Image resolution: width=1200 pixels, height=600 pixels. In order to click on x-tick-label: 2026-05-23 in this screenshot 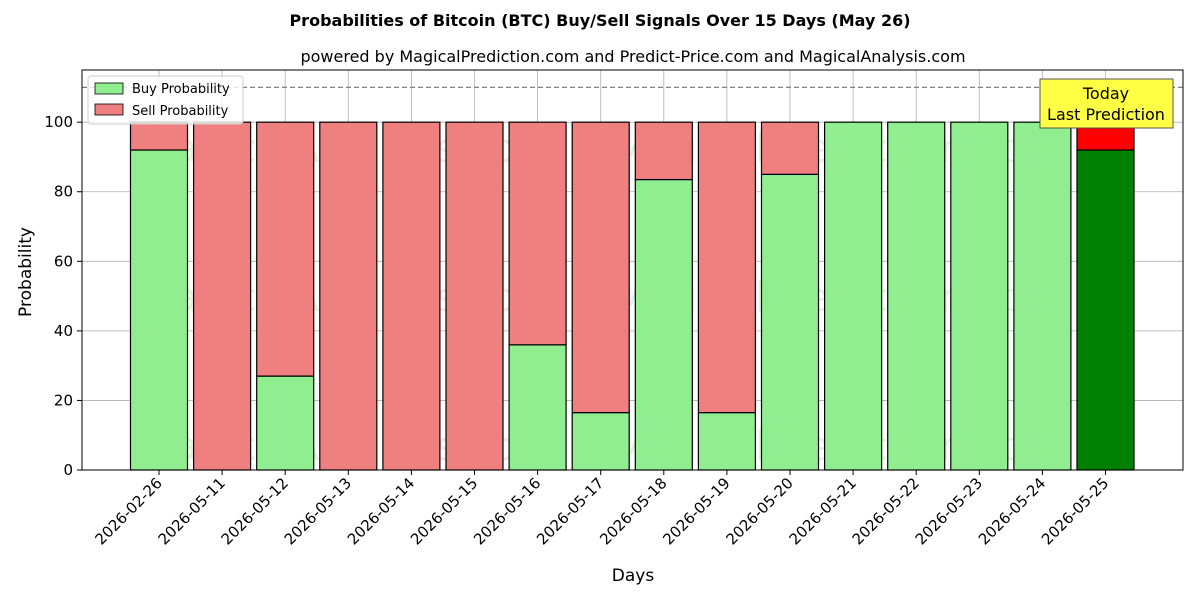, I will do `click(949, 511)`.